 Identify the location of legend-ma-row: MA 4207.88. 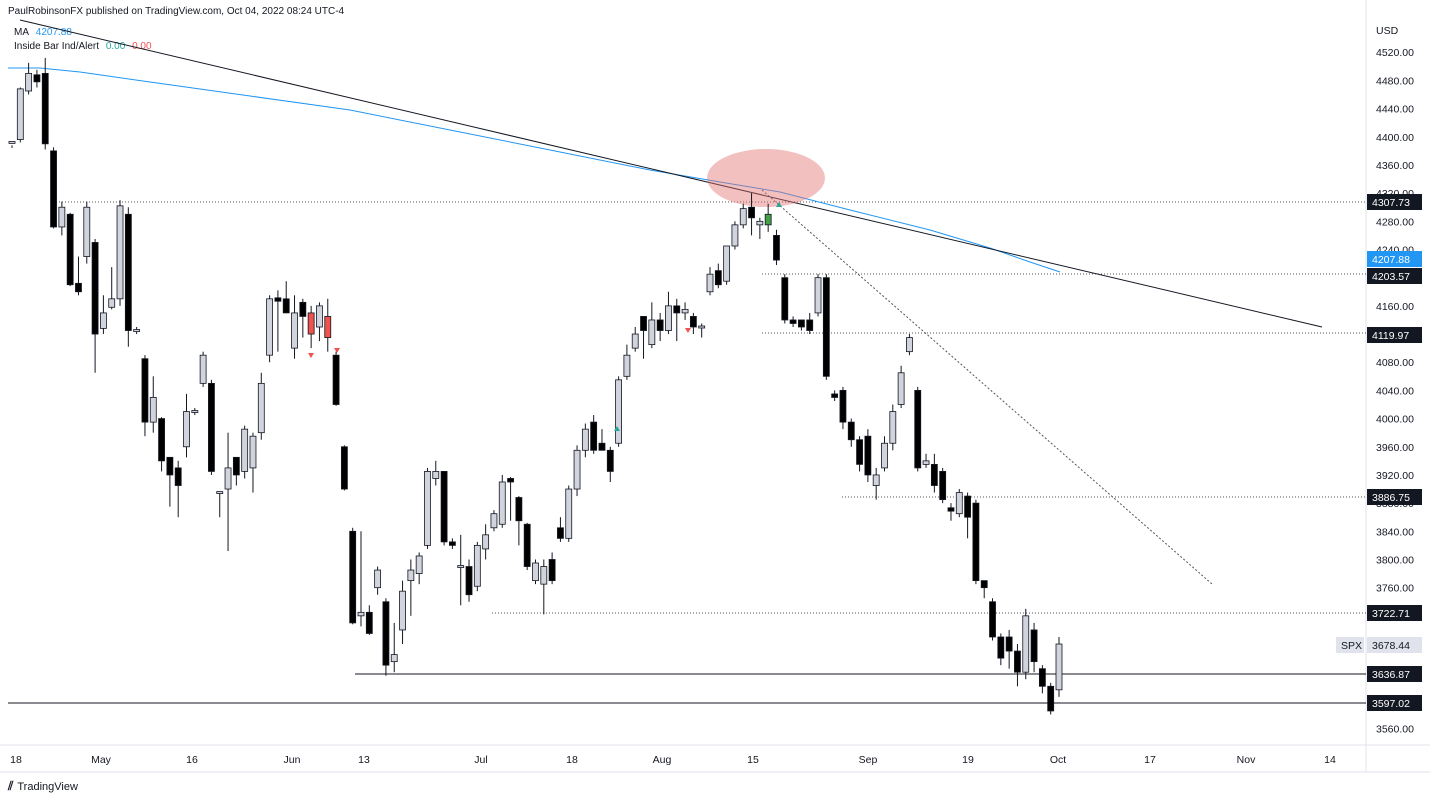
(85, 33).